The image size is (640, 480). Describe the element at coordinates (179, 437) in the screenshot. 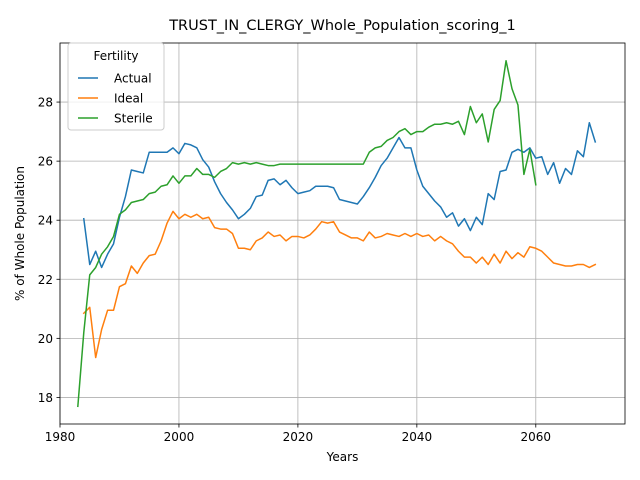

I see `x-tick-label: 2000` at that location.